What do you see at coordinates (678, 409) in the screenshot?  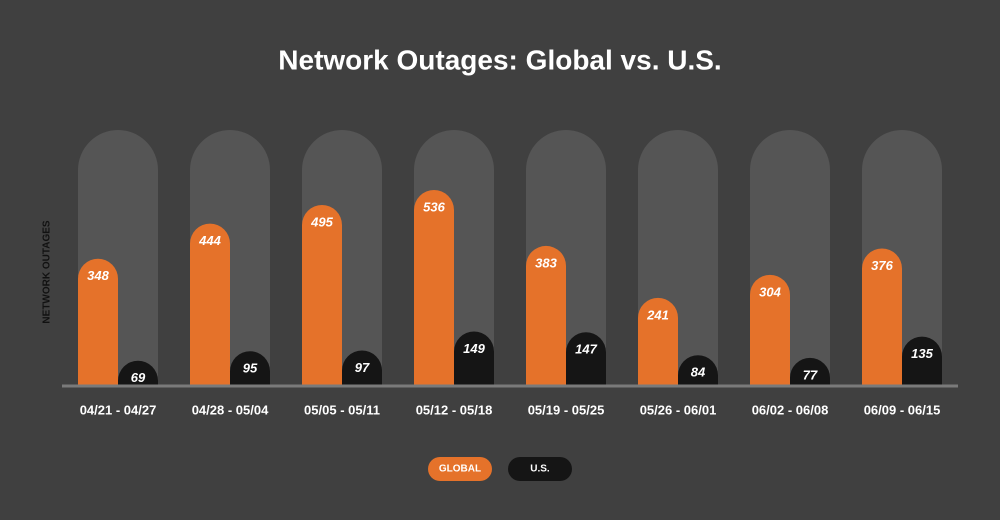 I see `x-tick-label: 05/26 - 06/01` at bounding box center [678, 409].